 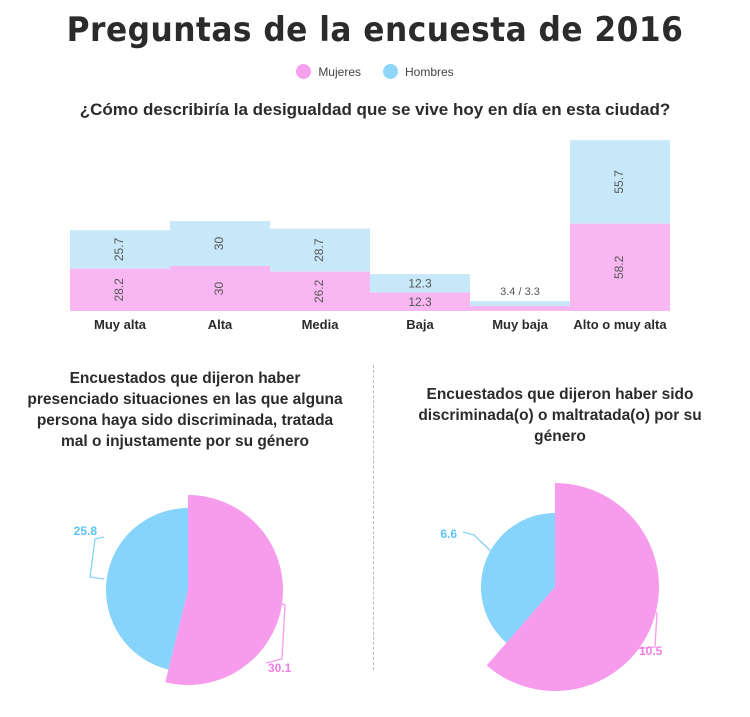 I want to click on divider, so click(x=373, y=517).